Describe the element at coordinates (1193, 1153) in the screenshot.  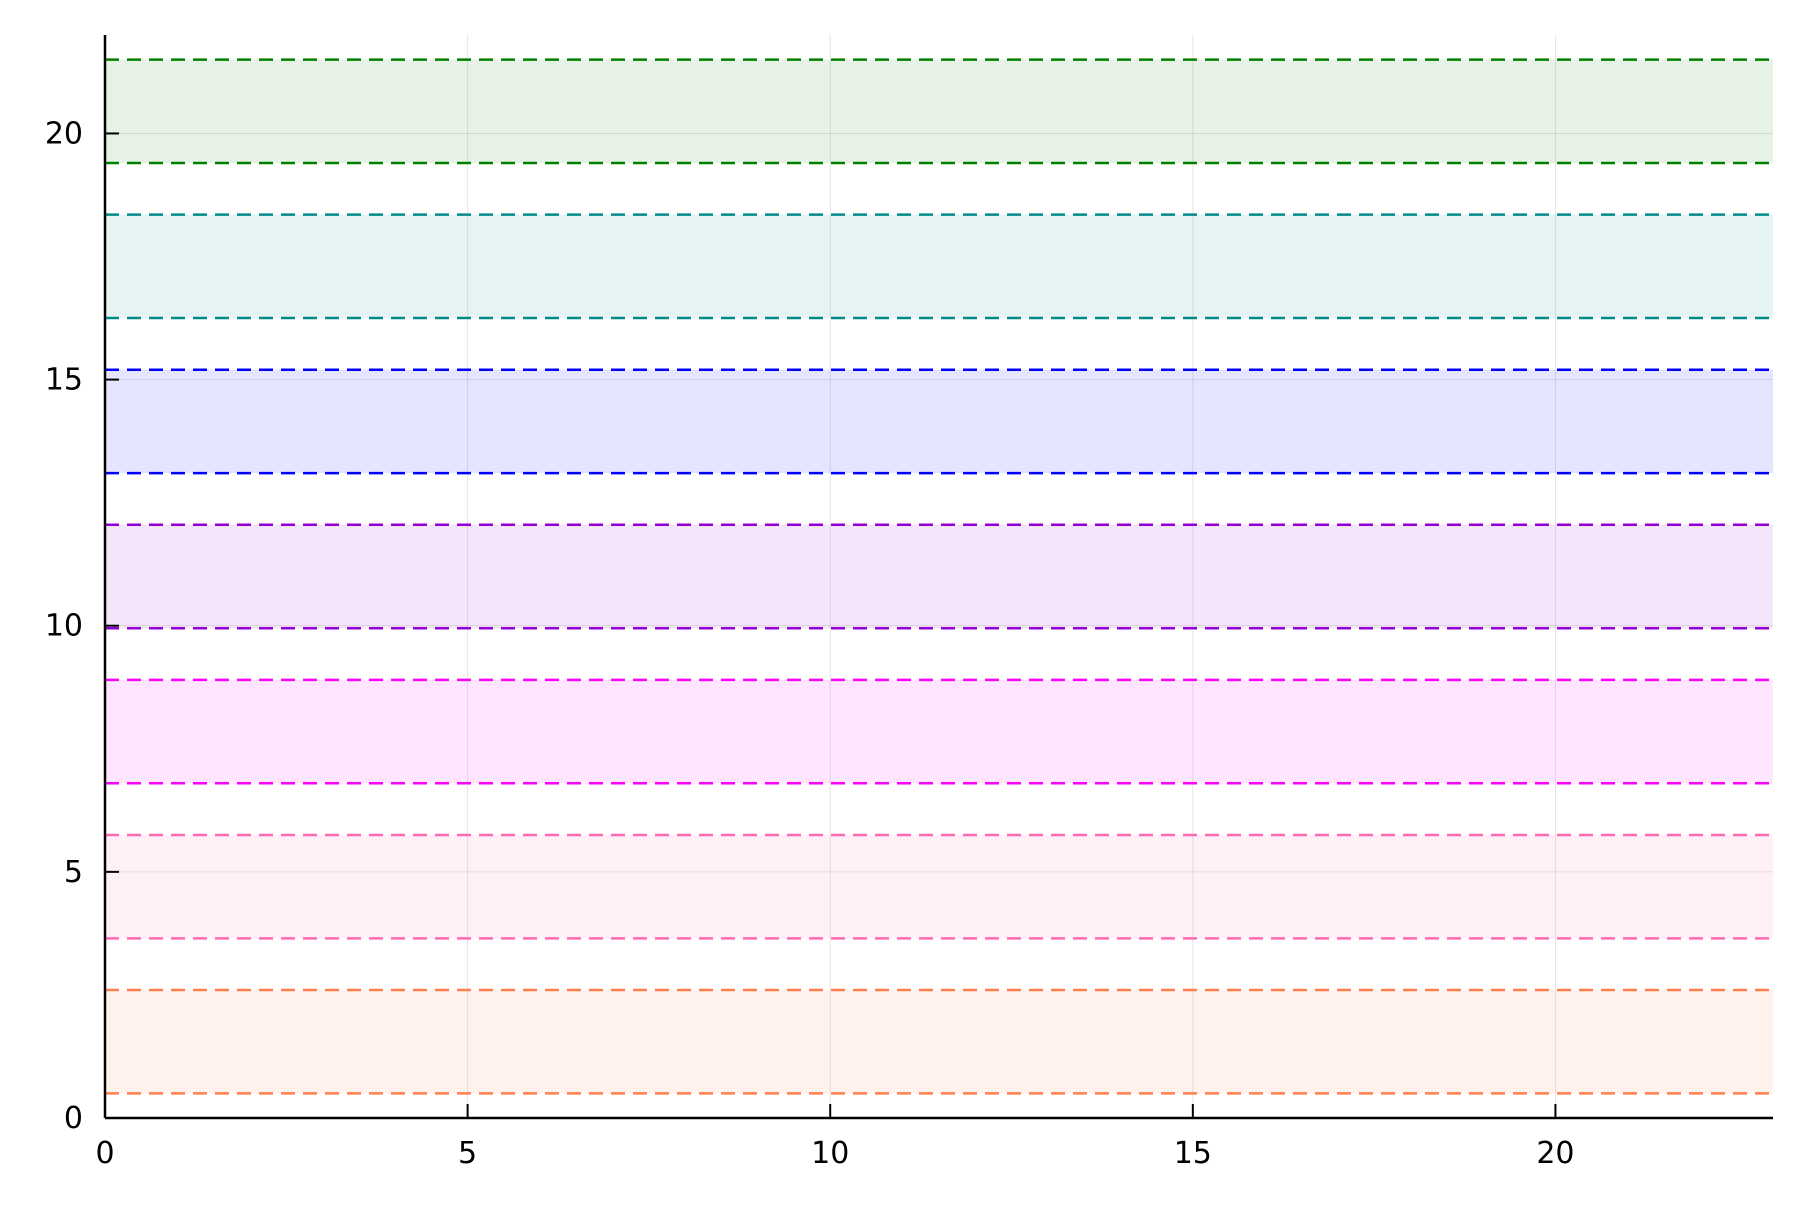
I see `x-tick-label: 15` at that location.